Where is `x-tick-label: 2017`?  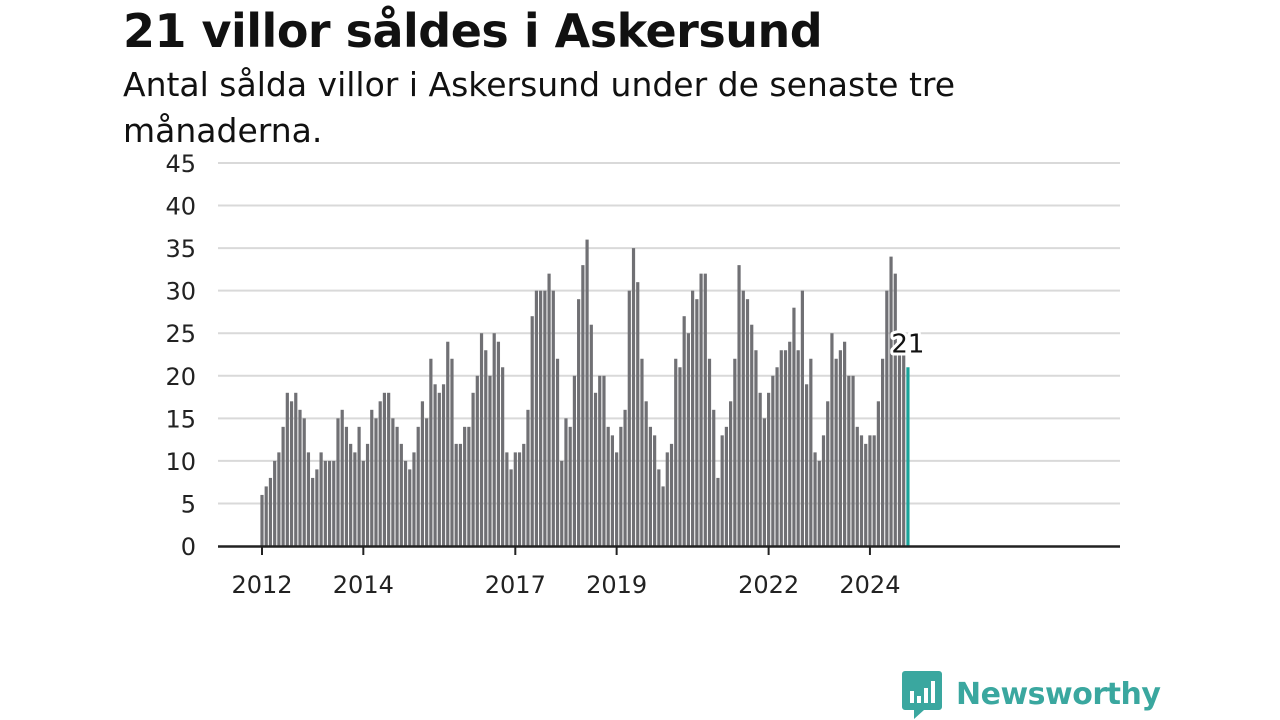
x-tick-label: 2017 is located at coordinates (515, 585).